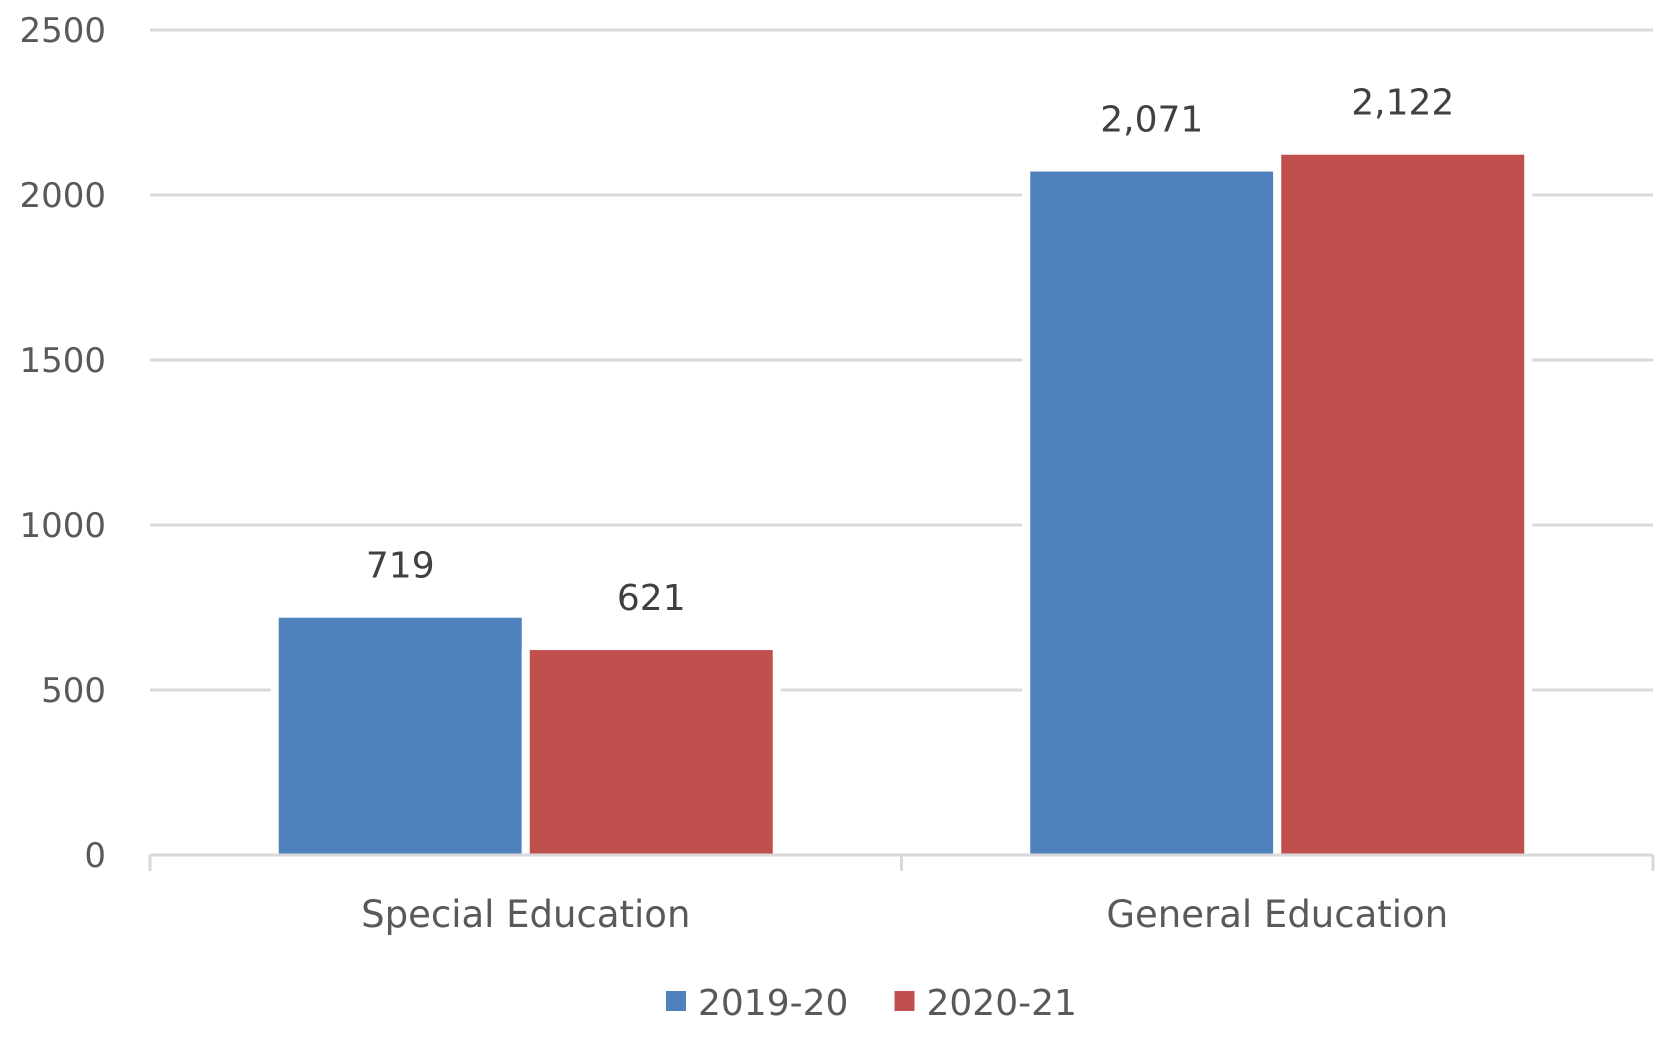 The width and height of the screenshot is (1660, 1038). What do you see at coordinates (62, 443) in the screenshot?
I see `y-axis-ticks: 0 500 1000 1500 2000 2500` at bounding box center [62, 443].